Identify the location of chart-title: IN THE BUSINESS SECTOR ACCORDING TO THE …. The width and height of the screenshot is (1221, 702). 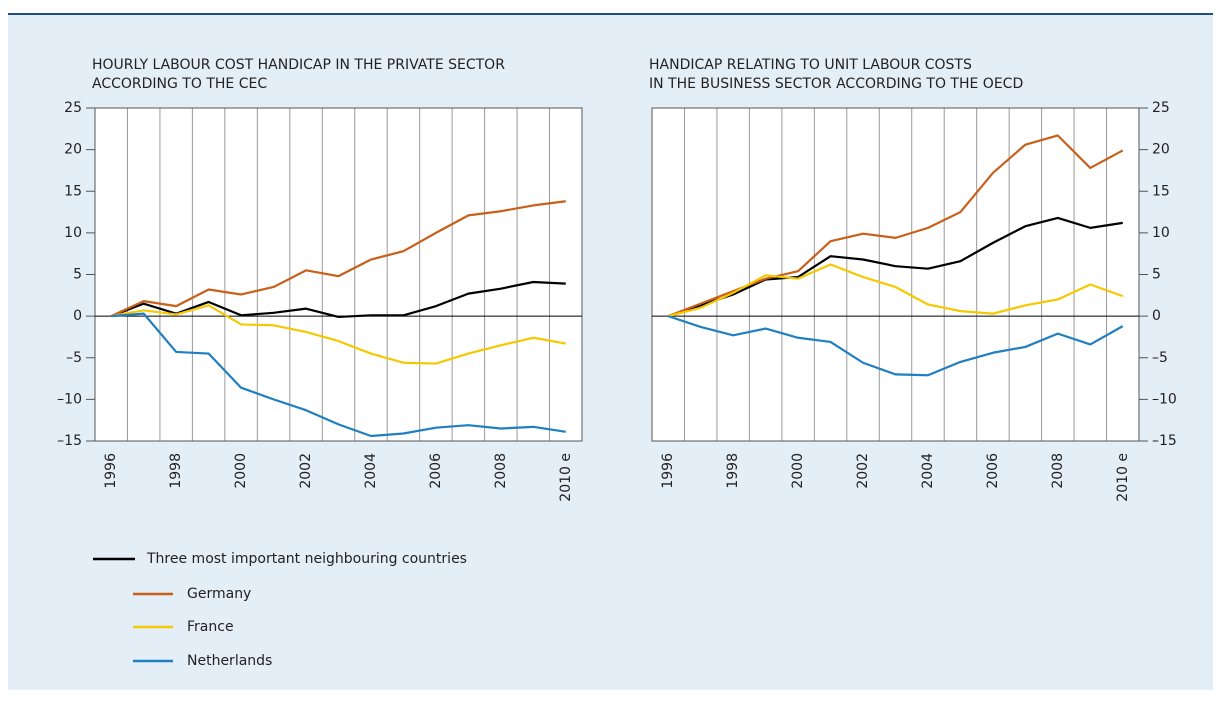
(836, 84).